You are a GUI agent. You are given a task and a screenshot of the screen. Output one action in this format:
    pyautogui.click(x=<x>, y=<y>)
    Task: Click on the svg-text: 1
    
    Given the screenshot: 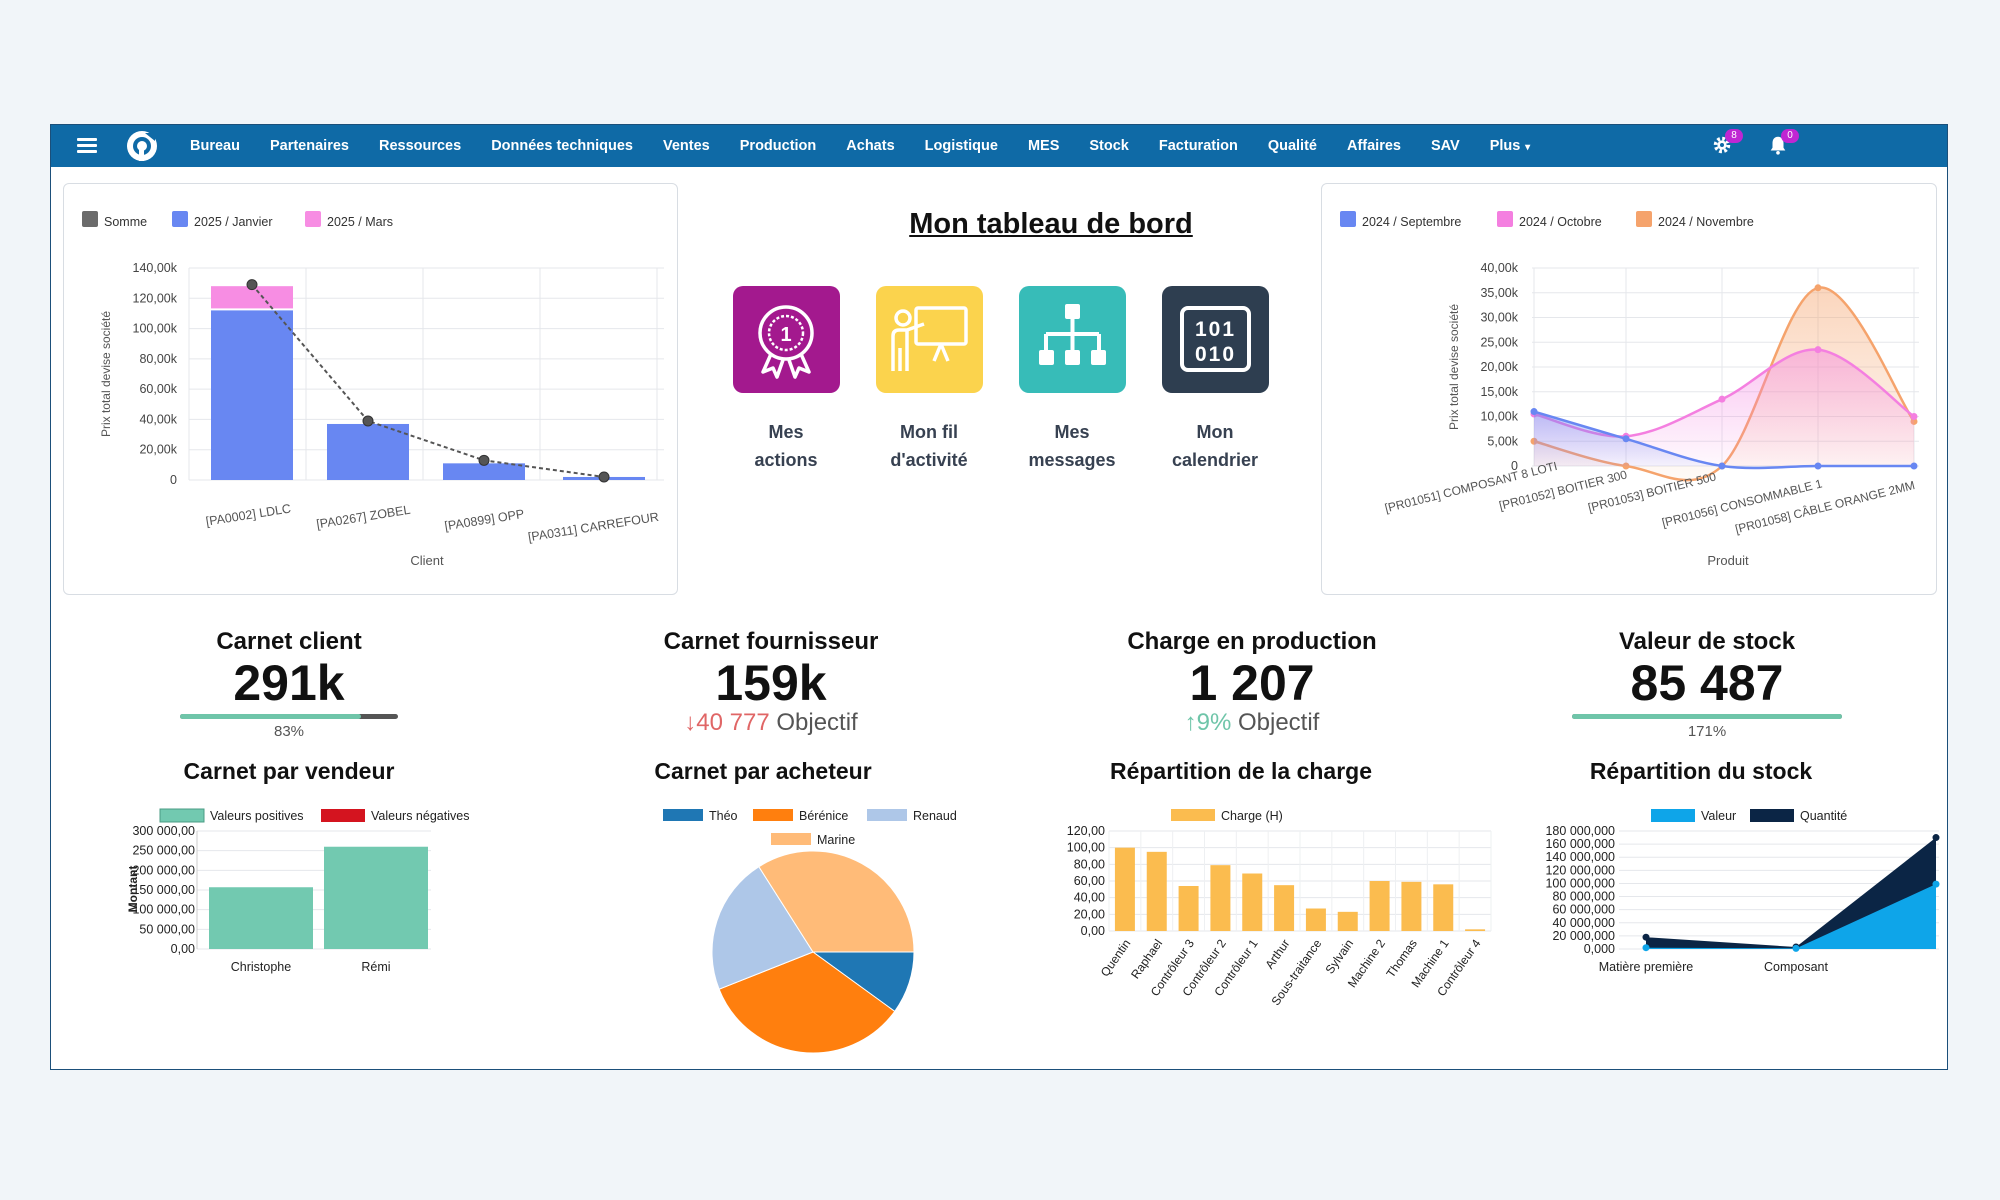 What is the action you would take?
    pyautogui.click(x=785, y=335)
    